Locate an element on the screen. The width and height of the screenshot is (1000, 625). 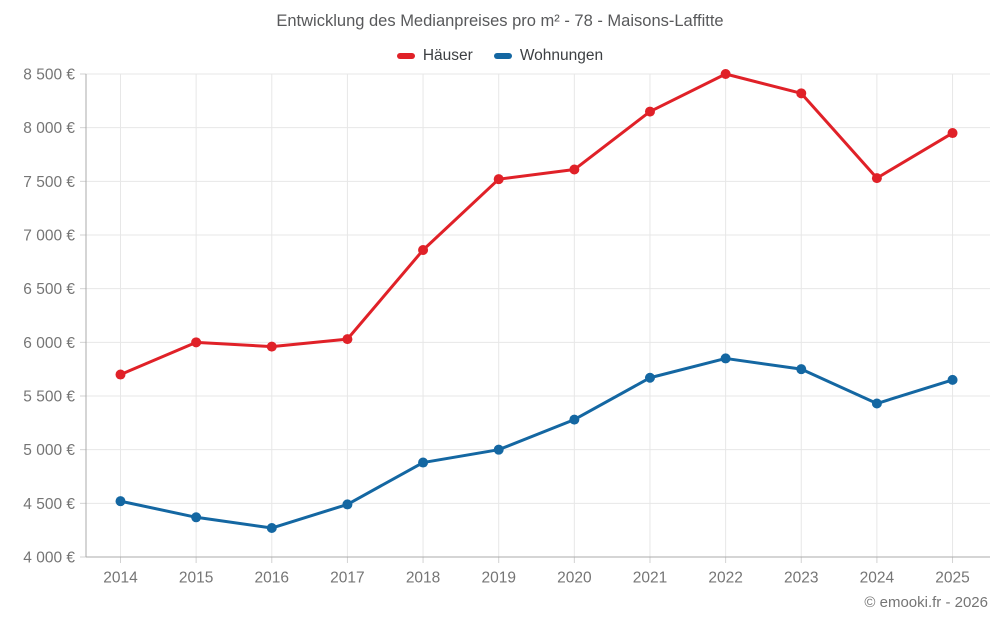
y-axis-tick-label: 6 500 € is located at coordinates (49, 289).